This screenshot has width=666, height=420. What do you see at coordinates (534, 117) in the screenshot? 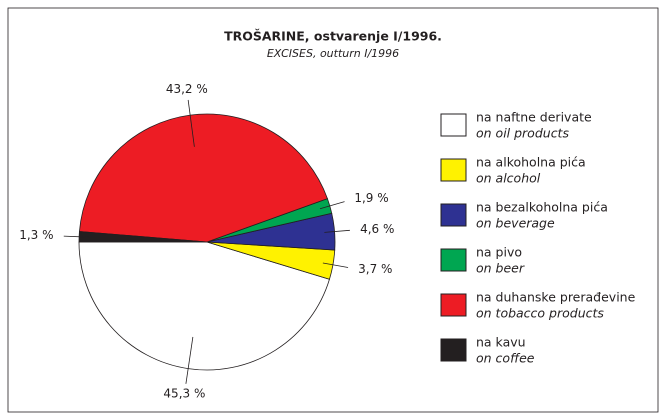
I see `legend-label: na naftne derivate` at bounding box center [534, 117].